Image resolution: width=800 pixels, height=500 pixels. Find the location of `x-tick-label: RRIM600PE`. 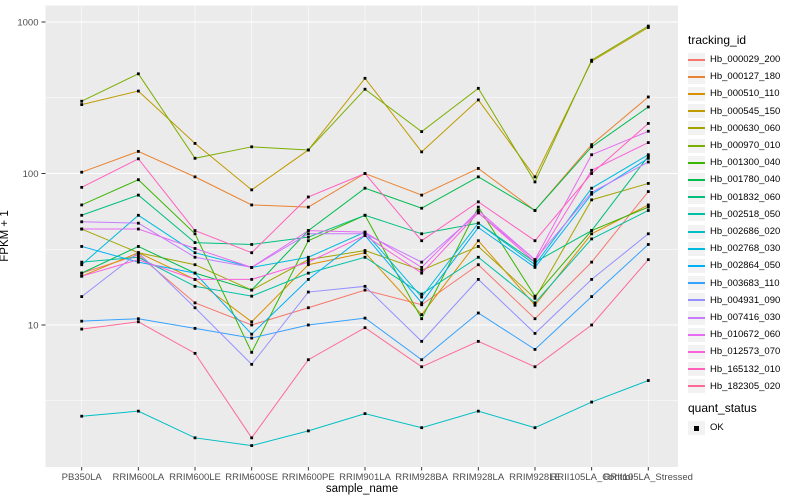

x-tick-label: RRIM600PE is located at coordinates (308, 477).